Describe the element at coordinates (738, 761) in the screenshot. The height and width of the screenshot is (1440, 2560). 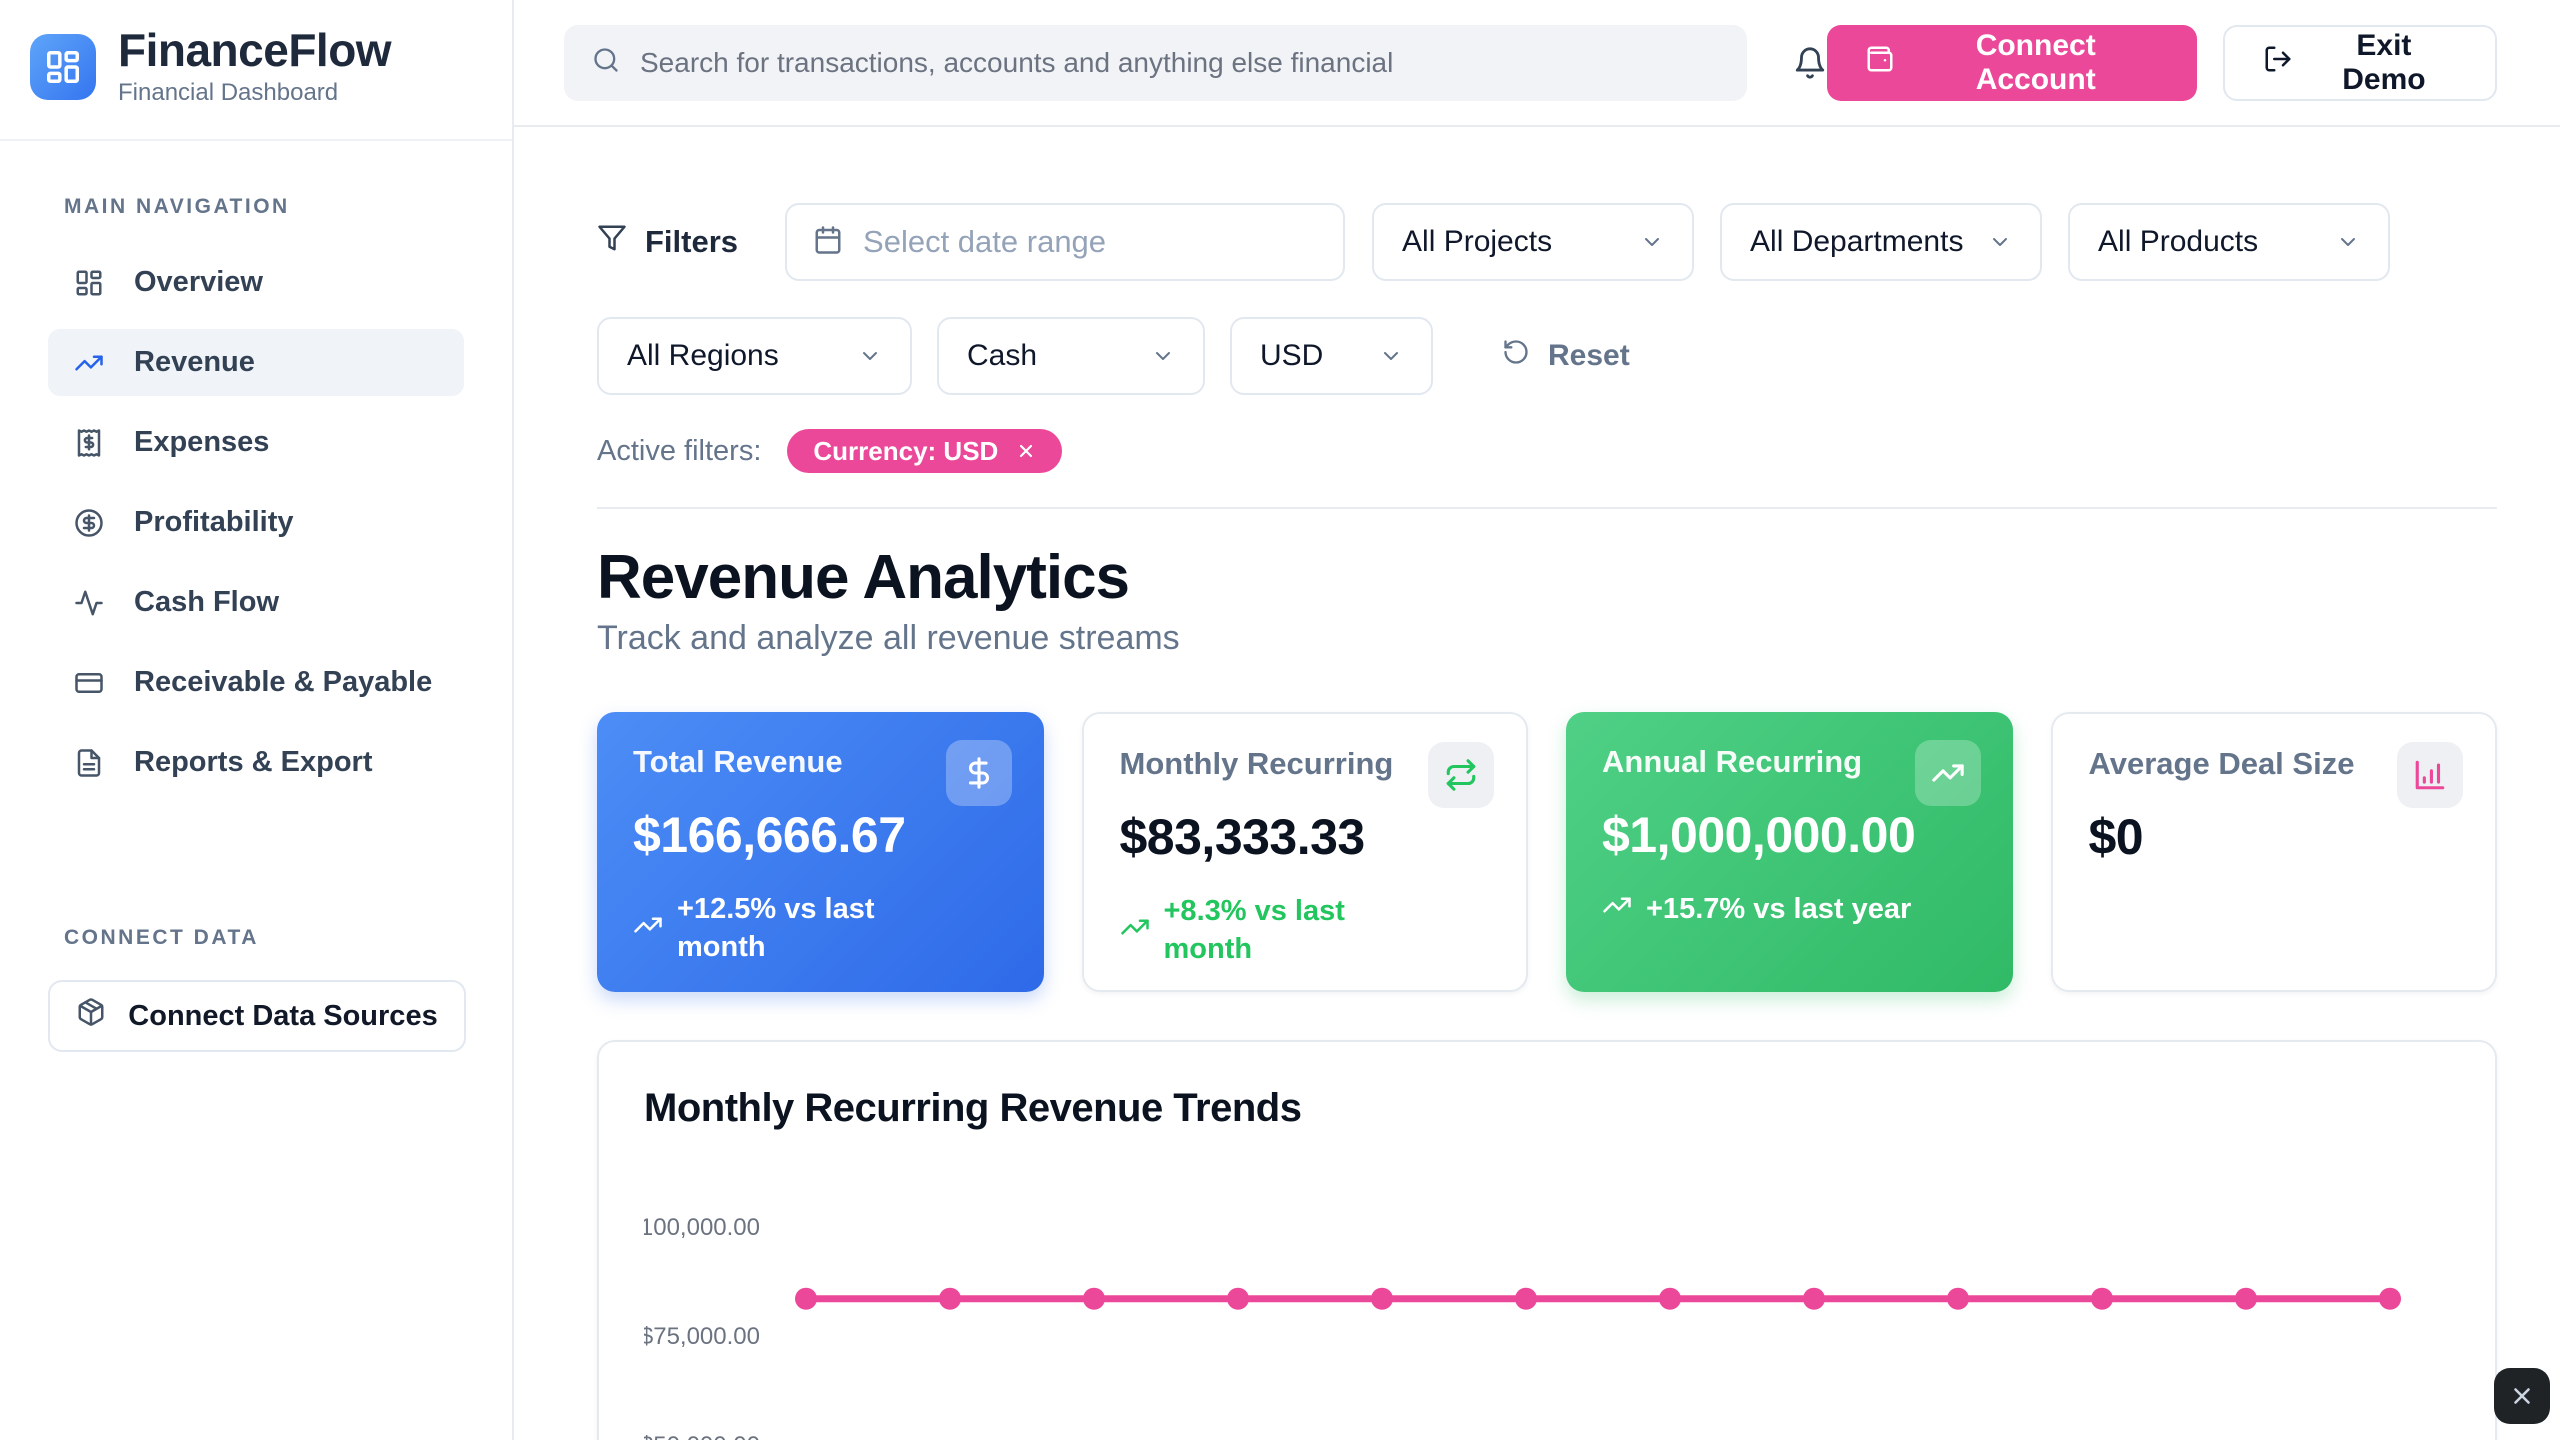
I see `stat-label: Total Revenue` at that location.